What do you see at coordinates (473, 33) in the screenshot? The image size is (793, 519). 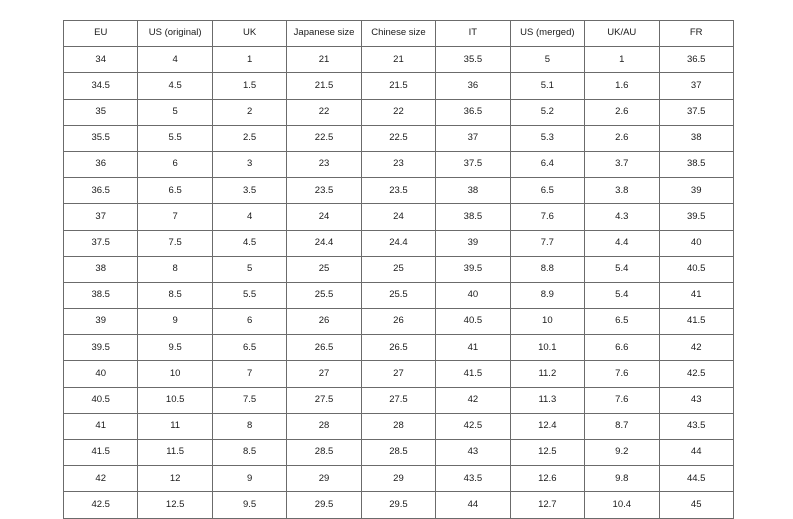 I see `column-header-it: IT` at bounding box center [473, 33].